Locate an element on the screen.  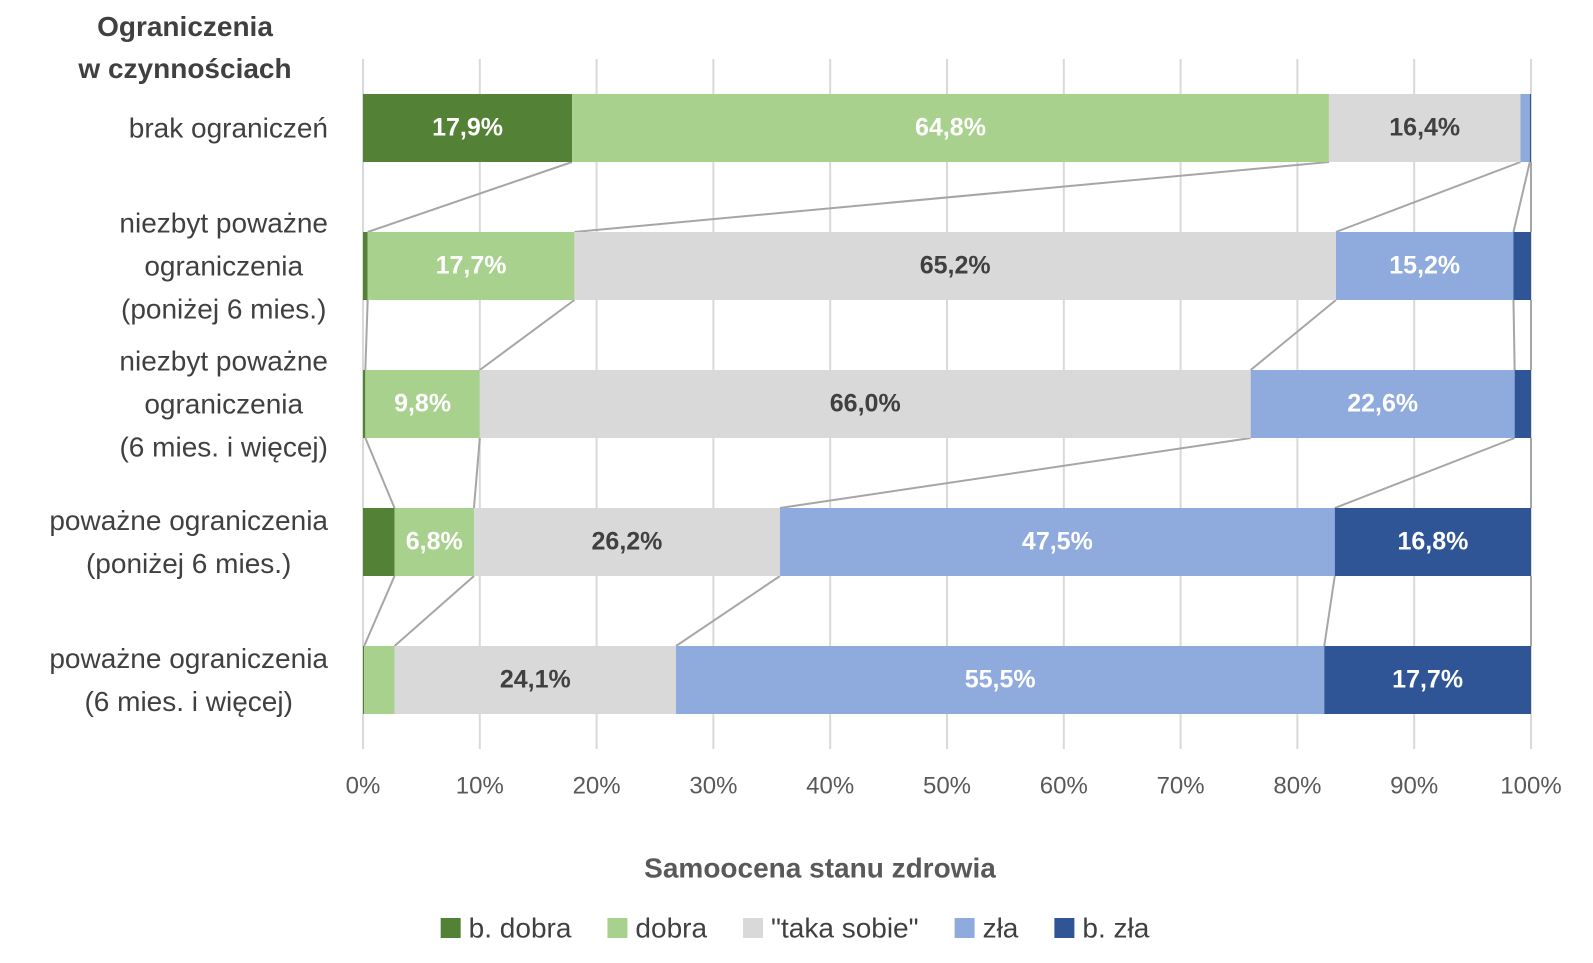
x-tick-label: 60% is located at coordinates (1064, 785).